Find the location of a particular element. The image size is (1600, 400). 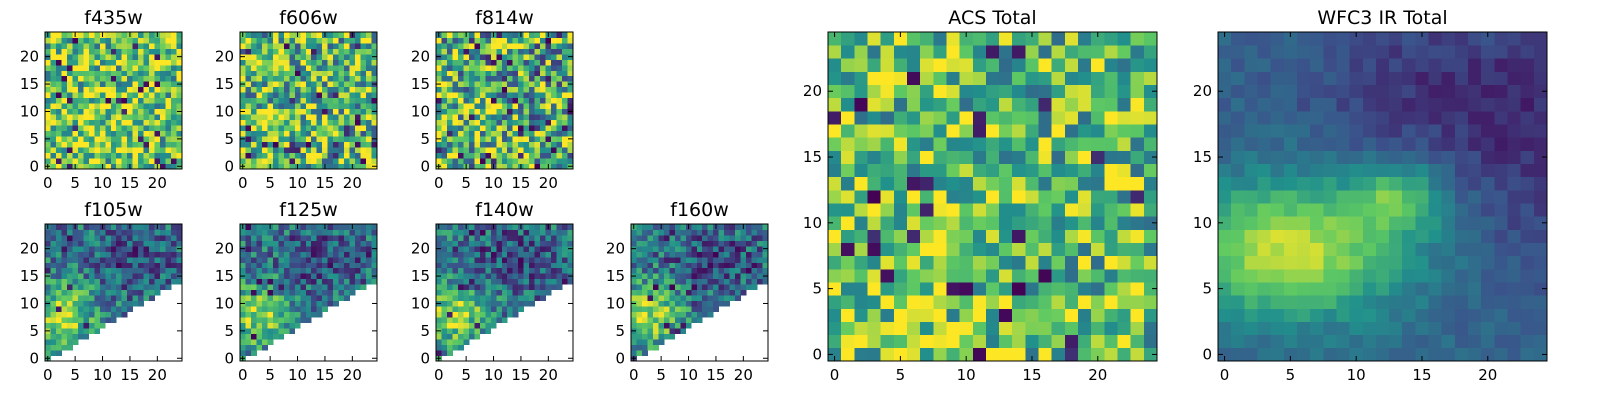

panel-title: f814w is located at coordinates (504, 18).